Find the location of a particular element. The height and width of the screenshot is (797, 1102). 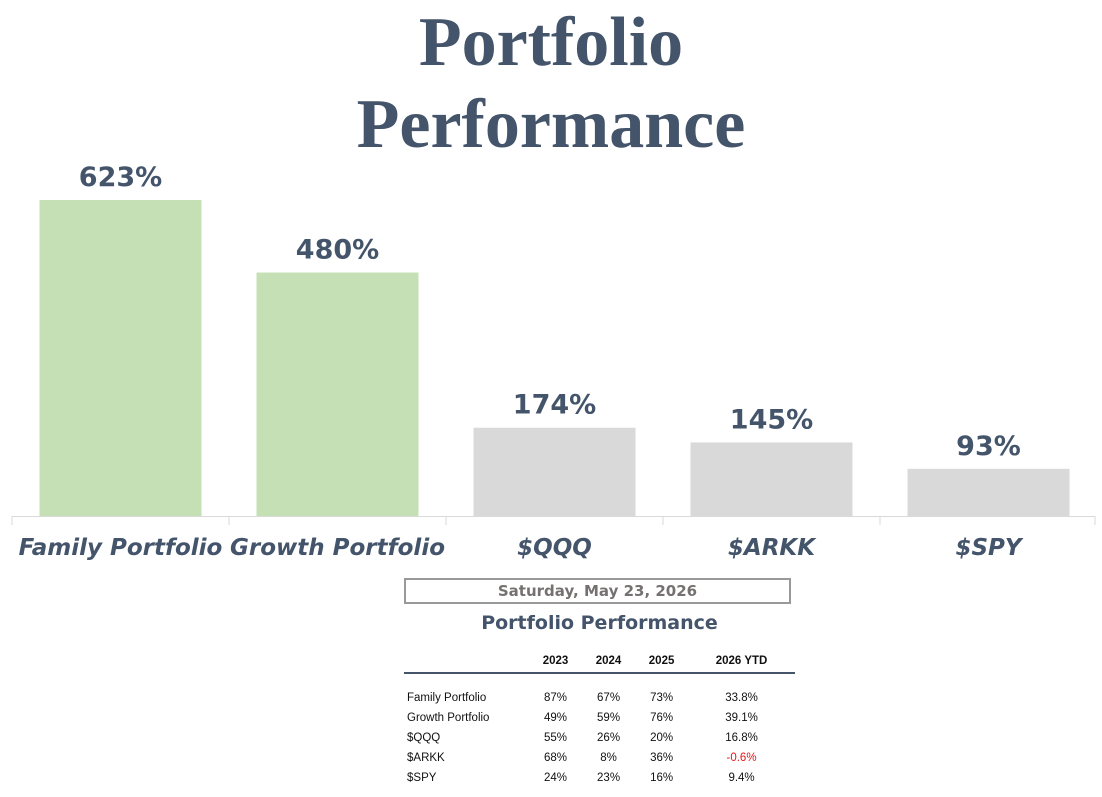

cell-2025: 20% is located at coordinates (662, 738).